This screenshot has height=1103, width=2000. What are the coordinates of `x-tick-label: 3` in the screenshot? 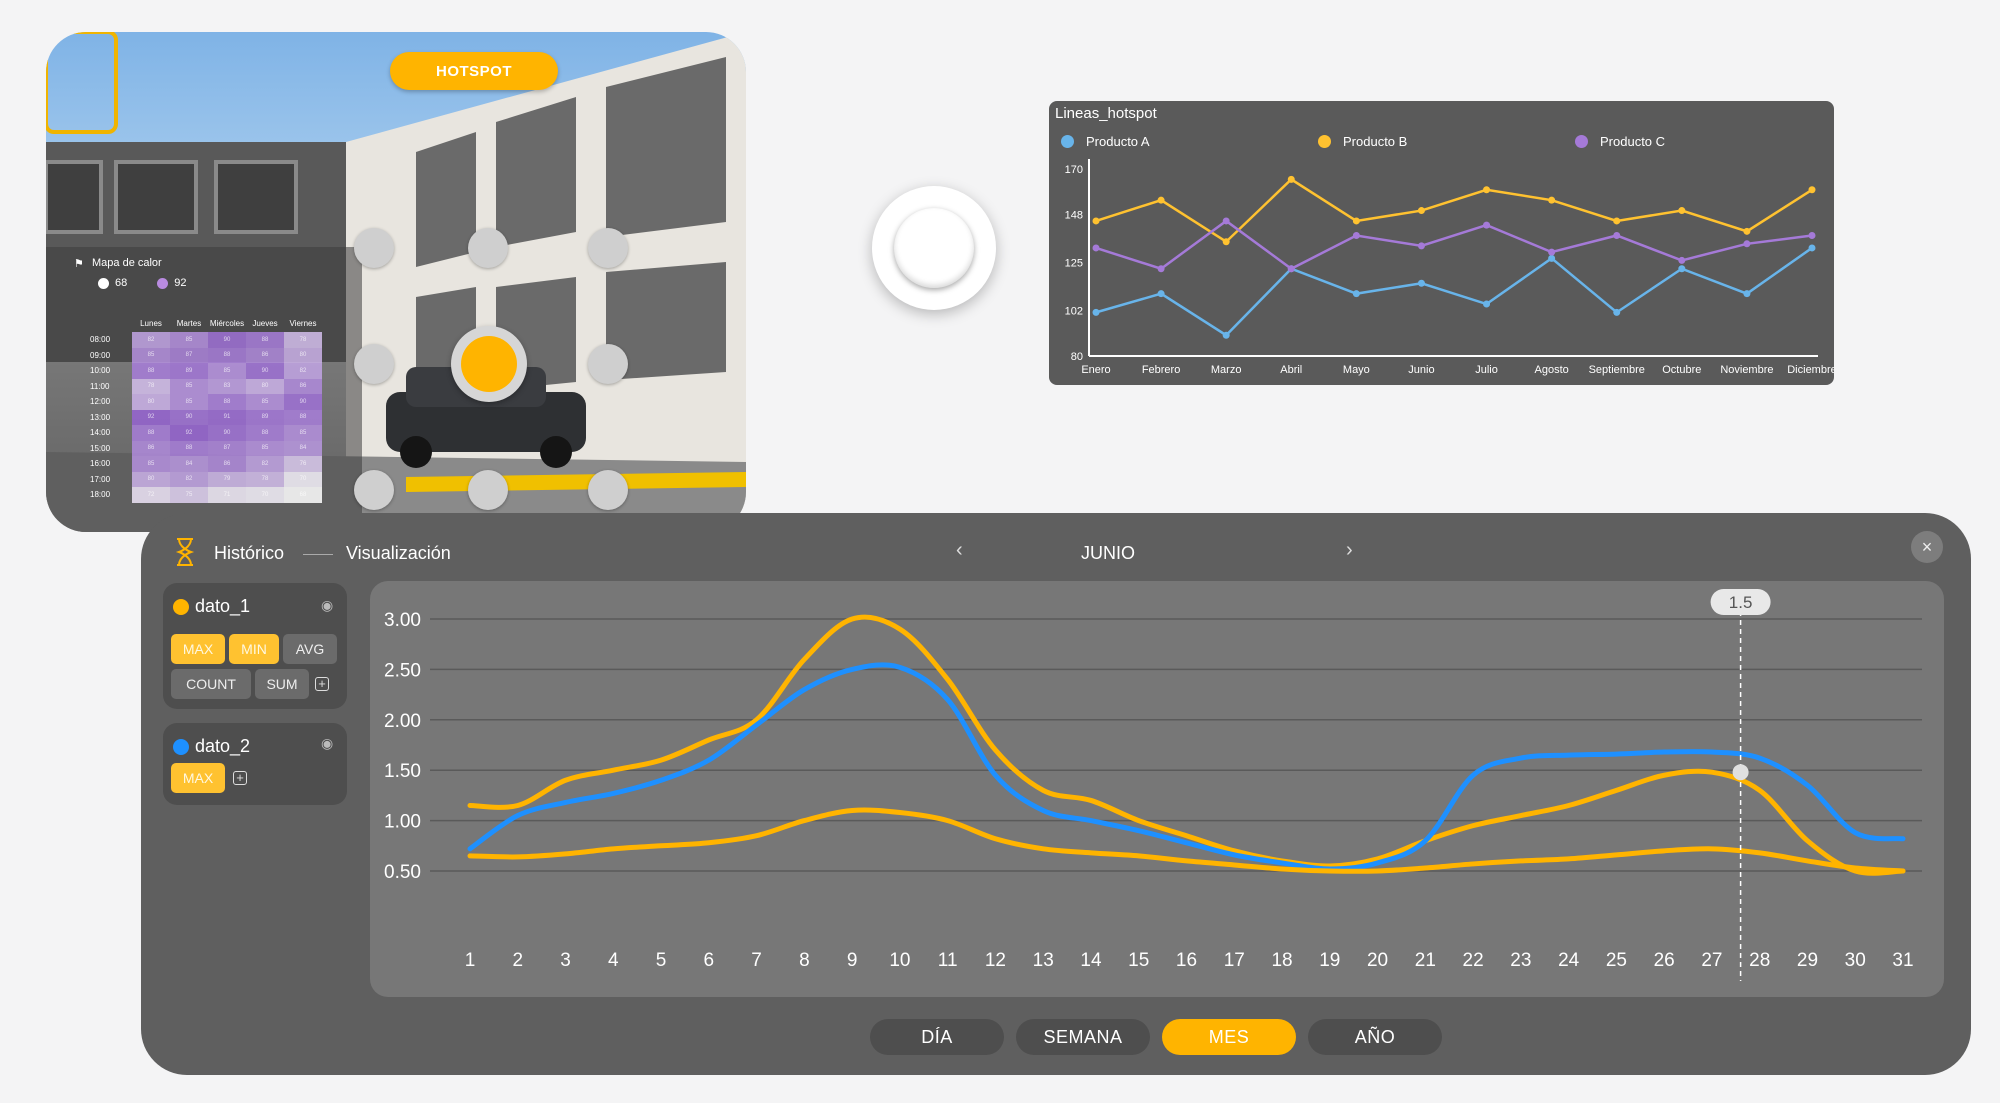 It's located at (565, 960).